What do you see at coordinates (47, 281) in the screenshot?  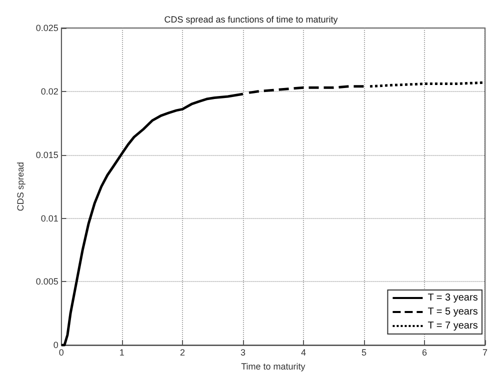 I see `y-tick-label: 0.005` at bounding box center [47, 281].